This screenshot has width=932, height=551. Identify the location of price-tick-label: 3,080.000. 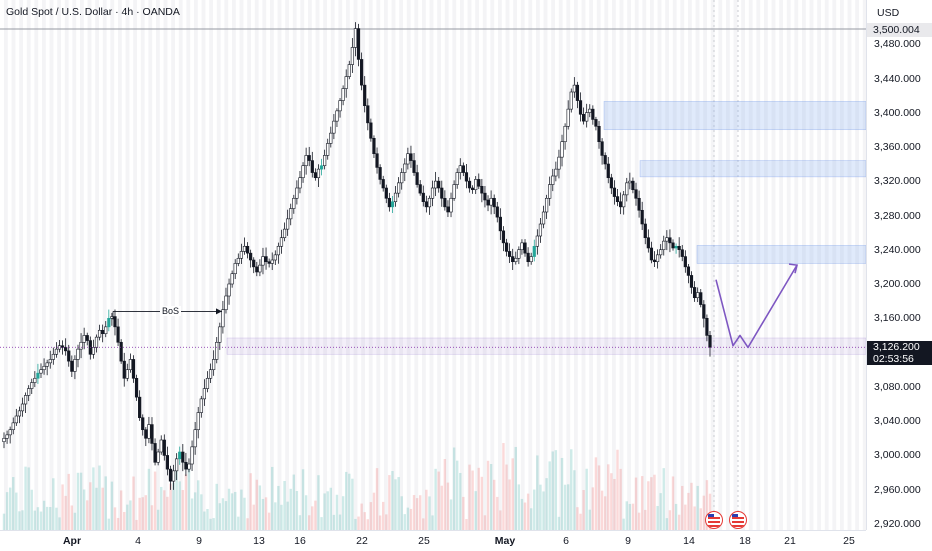
(897, 387).